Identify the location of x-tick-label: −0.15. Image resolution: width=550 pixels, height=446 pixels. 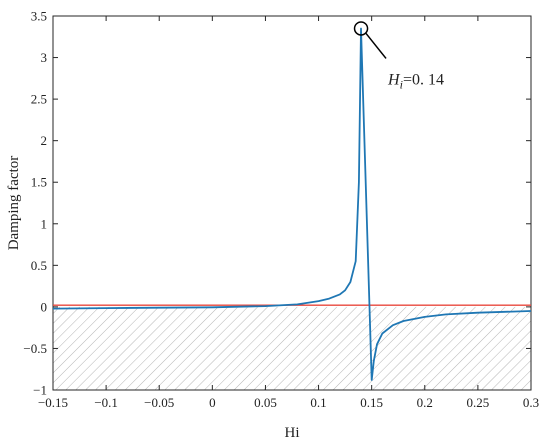
(53, 402).